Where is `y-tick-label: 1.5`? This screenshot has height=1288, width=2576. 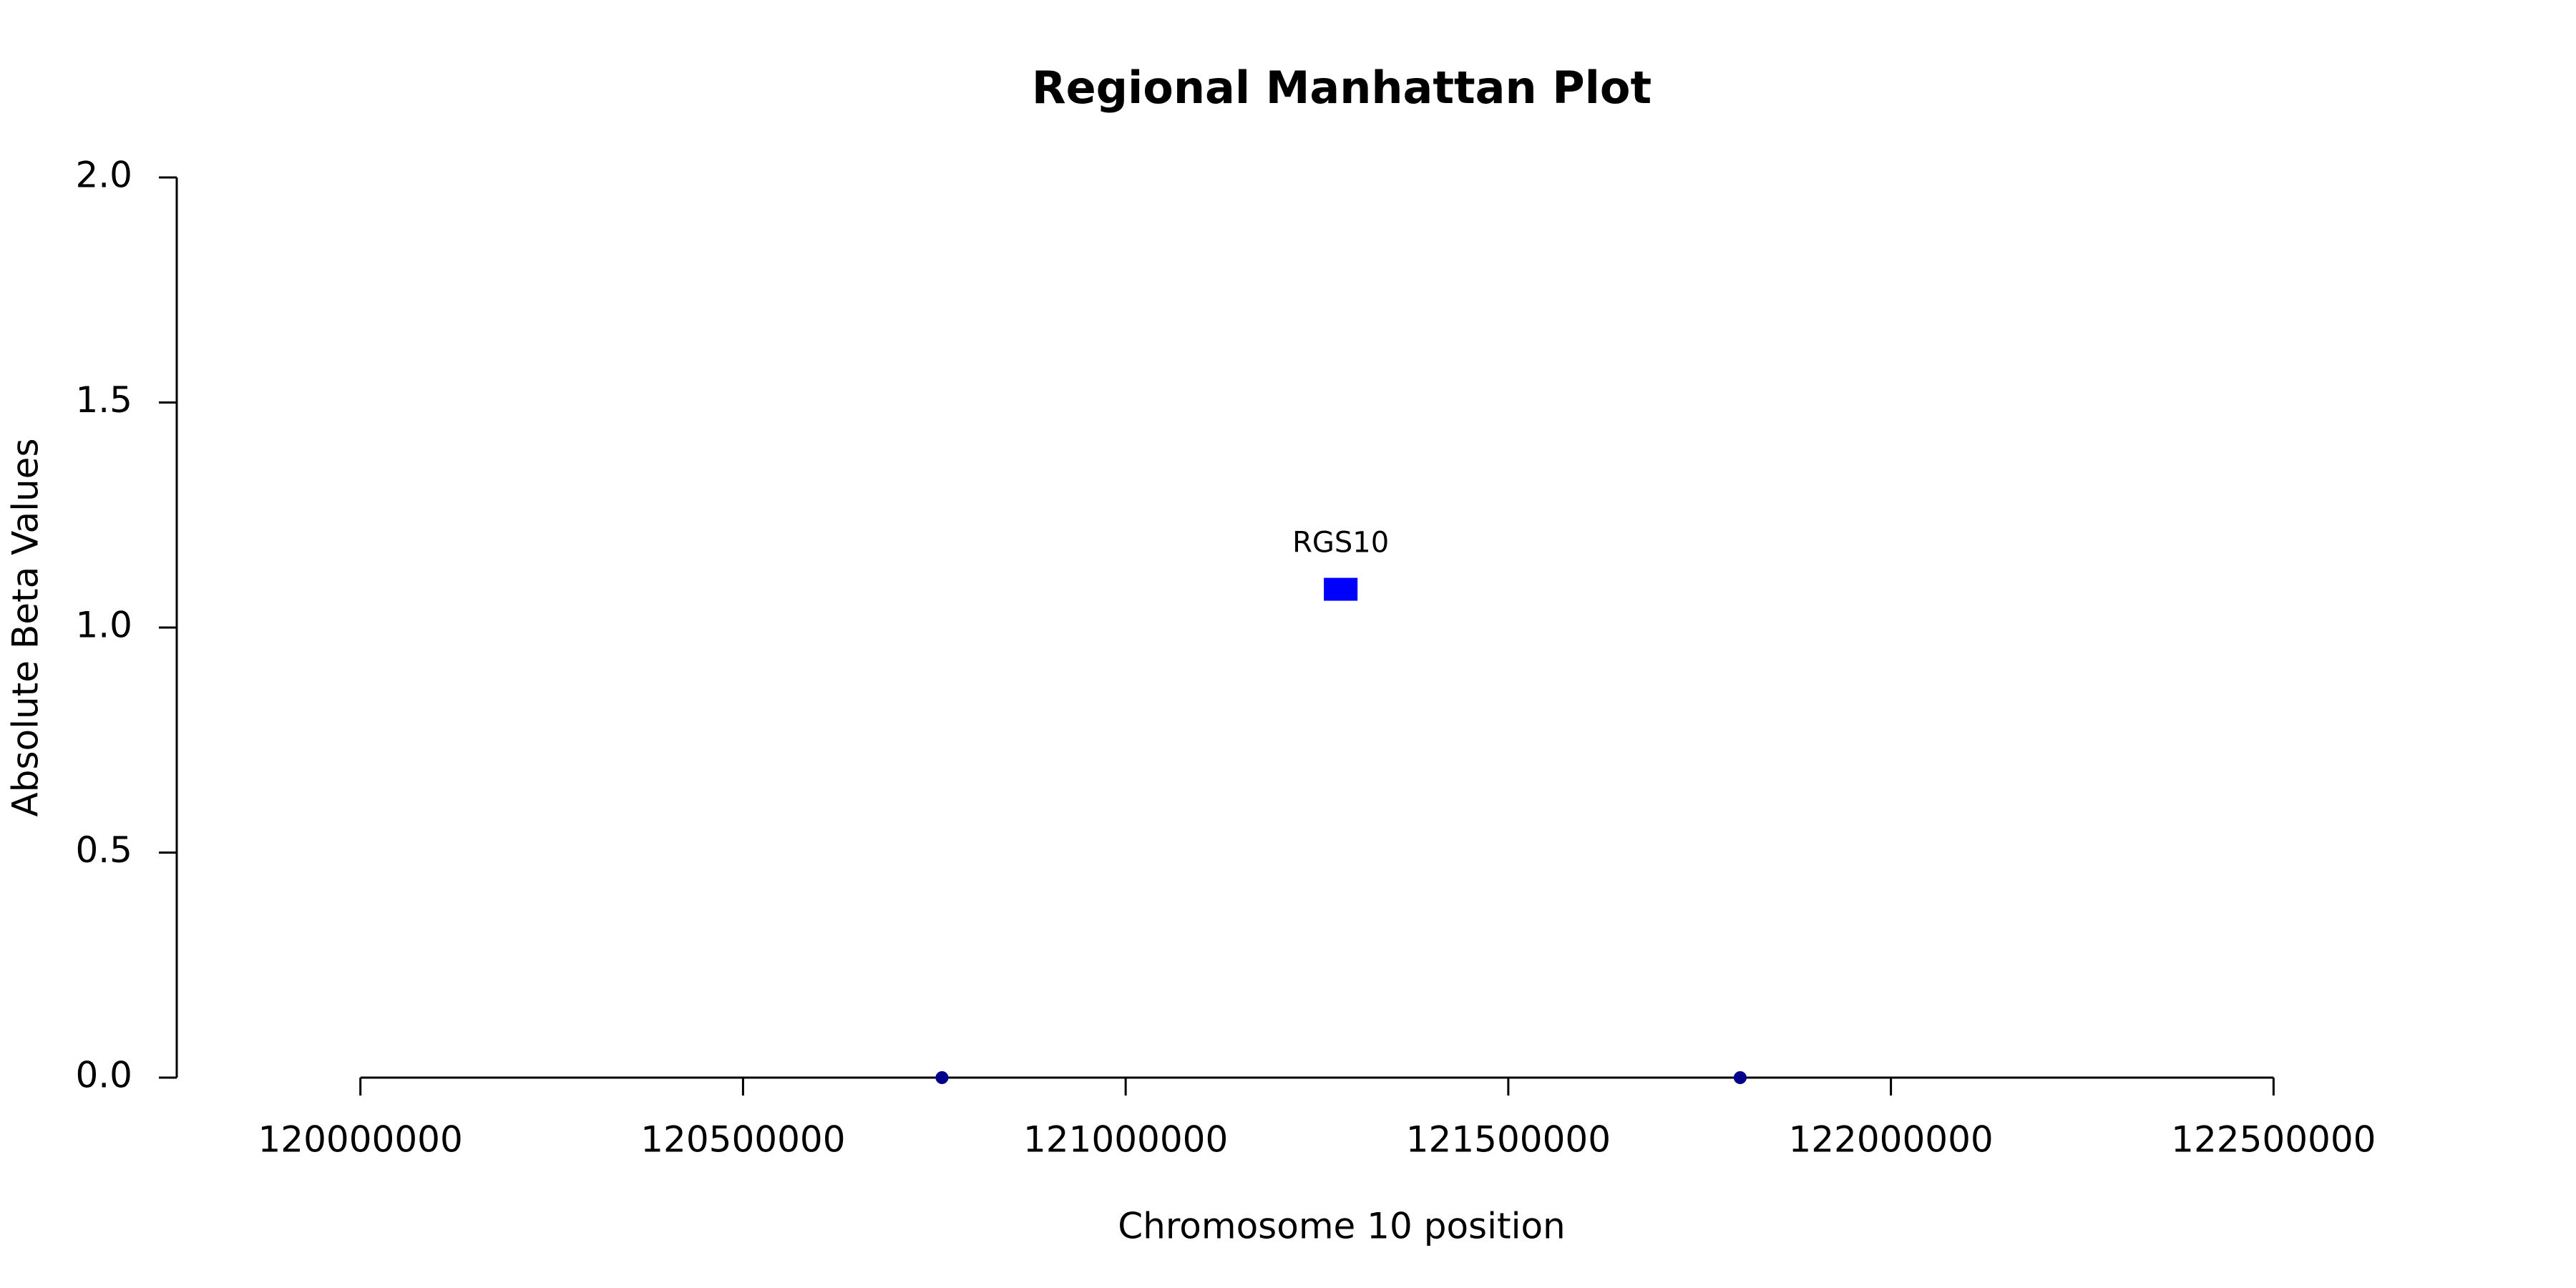
y-tick-label: 1.5 is located at coordinates (103, 400).